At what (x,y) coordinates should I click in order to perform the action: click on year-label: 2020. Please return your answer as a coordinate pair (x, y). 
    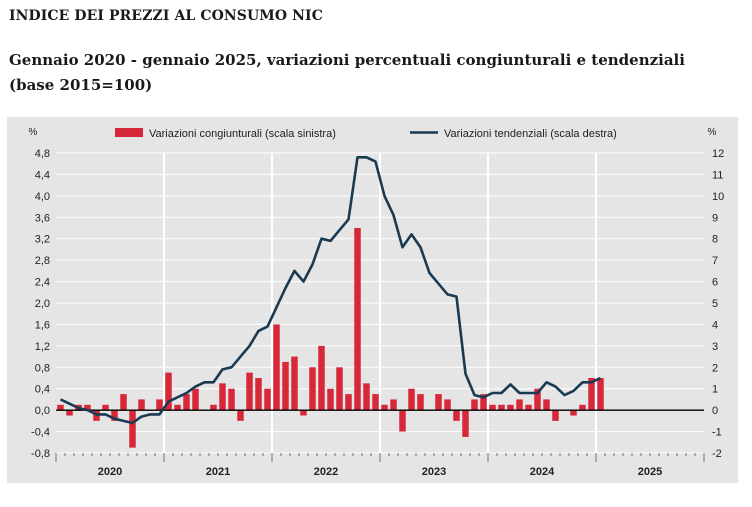
    Looking at the image, I should click on (110, 472).